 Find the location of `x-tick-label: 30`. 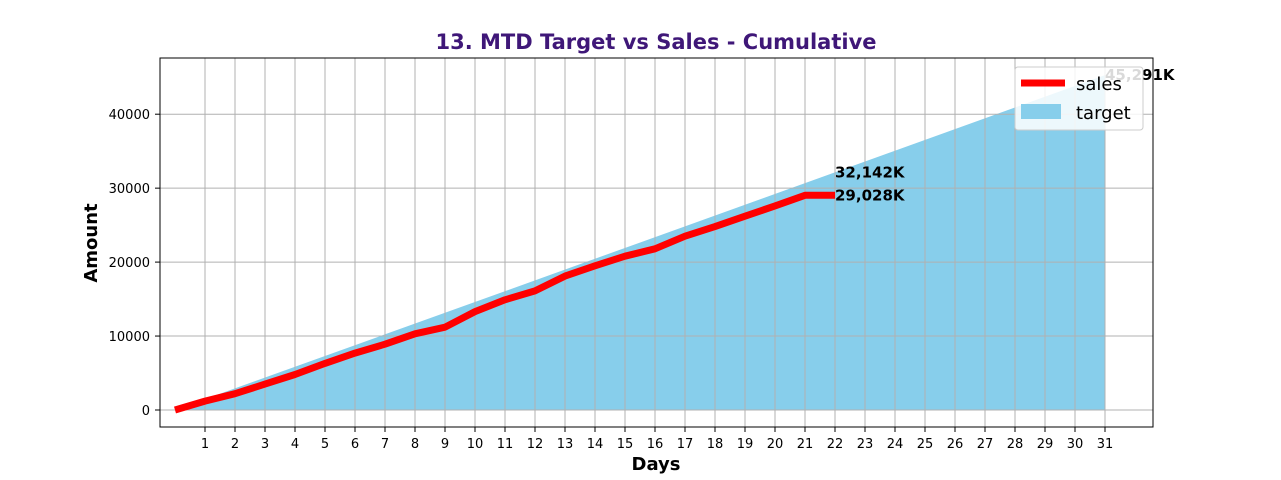

x-tick-label: 30 is located at coordinates (1075, 444).